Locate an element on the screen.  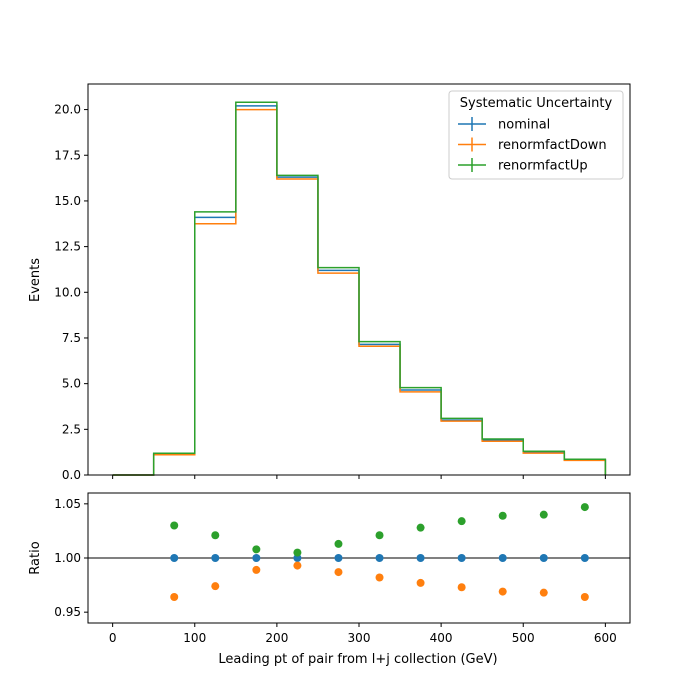
main-y-tick-label: 20.0 is located at coordinates (67, 110).